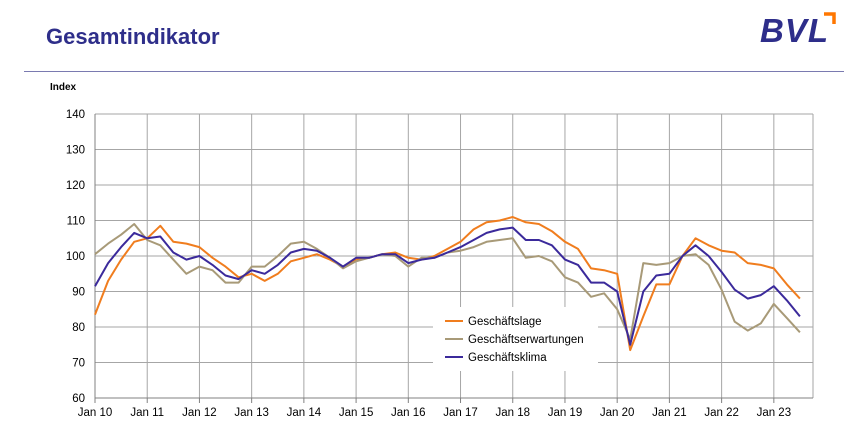 The image size is (865, 447). I want to click on bvl-logo: BVL, so click(800, 32).